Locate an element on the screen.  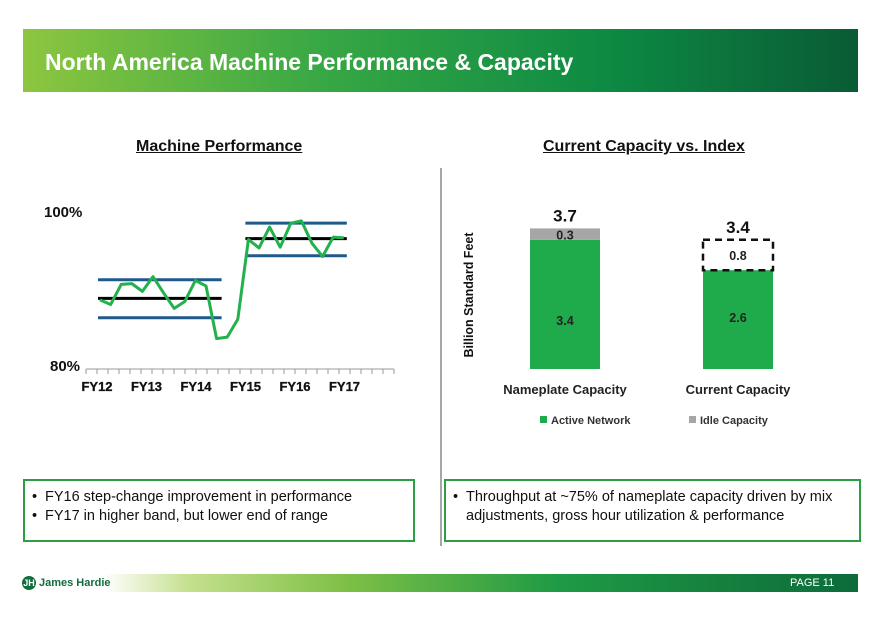
x-tick-label: FY15 is located at coordinates (245, 386).